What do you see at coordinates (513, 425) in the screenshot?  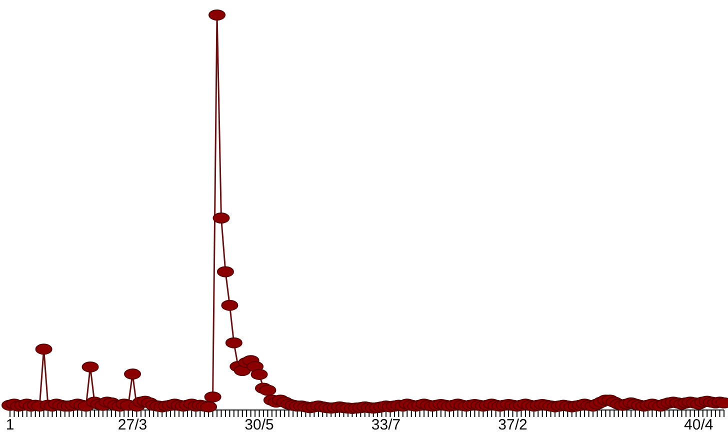 I see `x-tick-label: 37/2` at bounding box center [513, 425].